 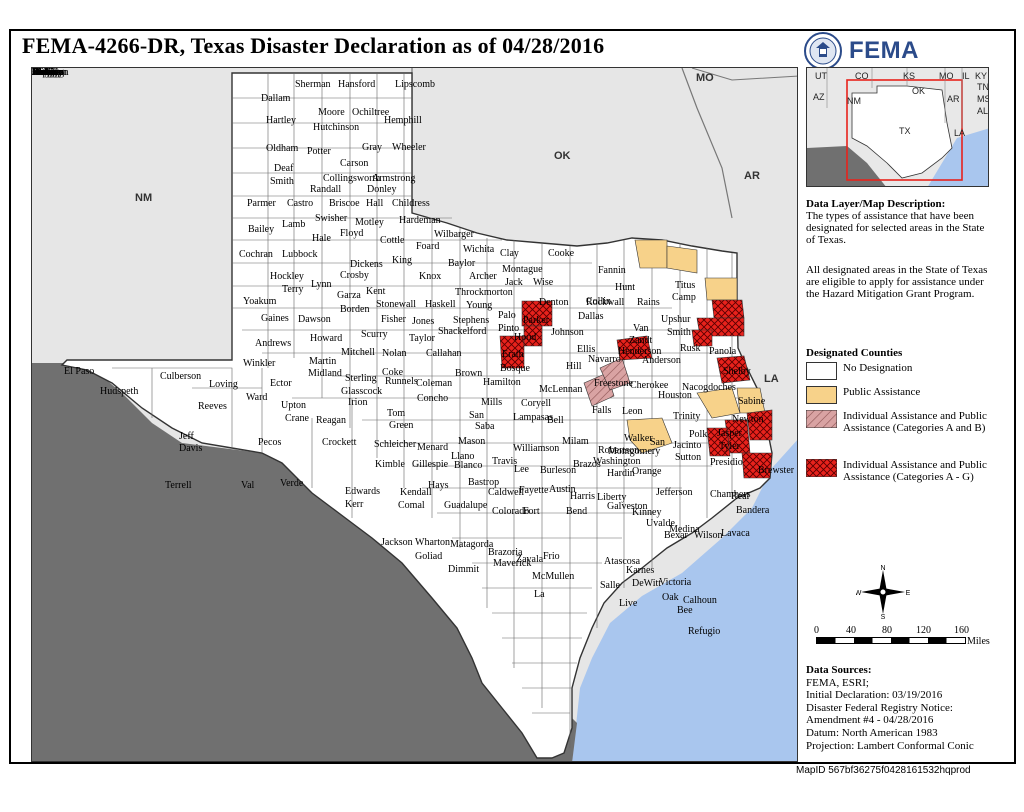 What do you see at coordinates (502, 382) in the screenshot?
I see `county-label: Hamilton` at bounding box center [502, 382].